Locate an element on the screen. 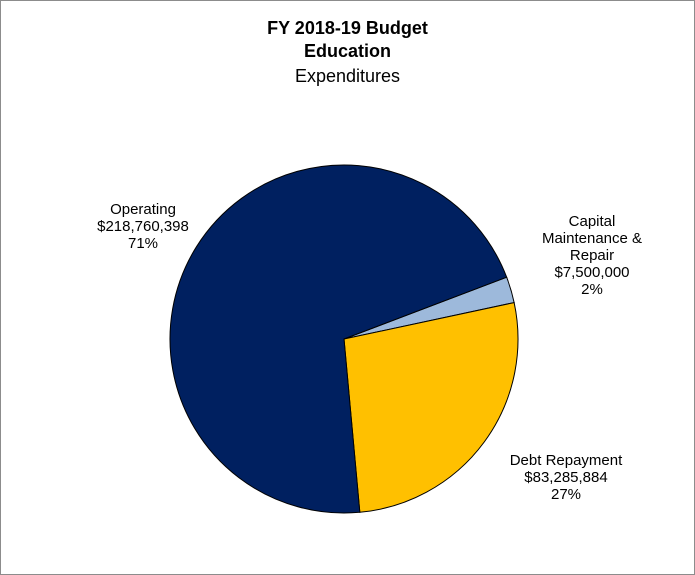 This screenshot has height=575, width=695. slice-label-operating: Operating $218,760,398 71% is located at coordinates (143, 226).